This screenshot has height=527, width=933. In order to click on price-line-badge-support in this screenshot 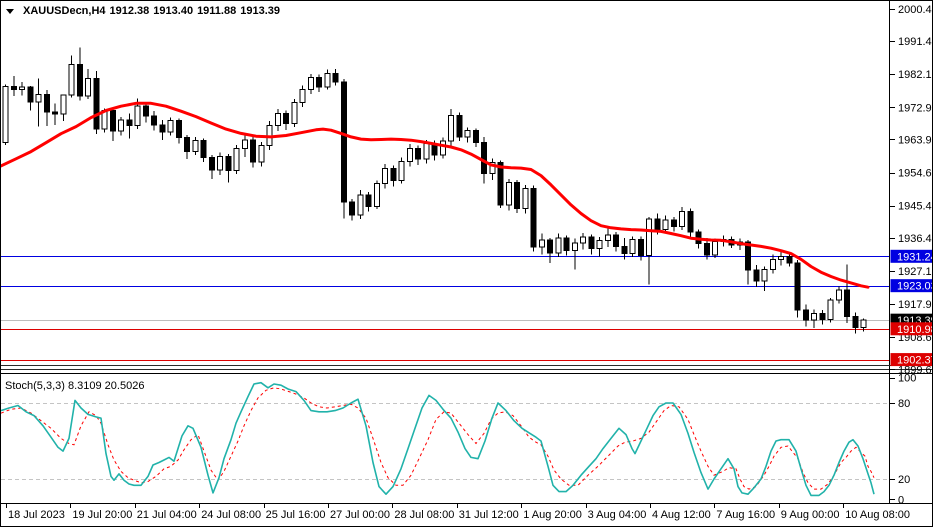, I will do `click(911, 360)`.